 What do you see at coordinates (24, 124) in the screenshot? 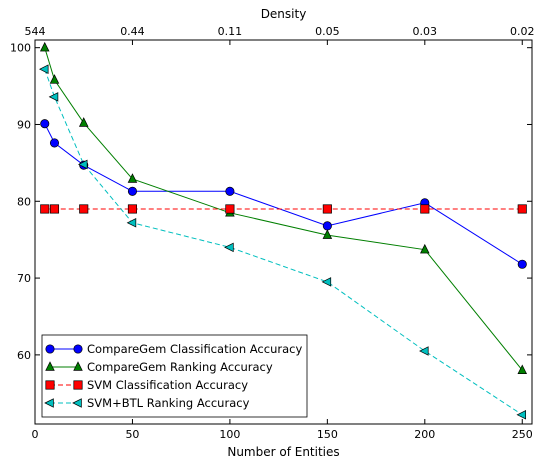
I see `y-tick-label: 90` at bounding box center [24, 124].